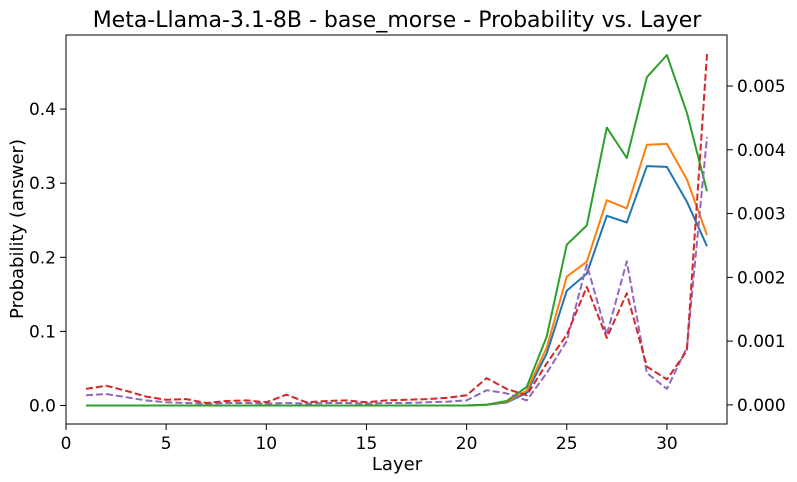 The height and width of the screenshot is (482, 797). Describe the element at coordinates (42, 110) in the screenshot. I see `y-left-tick-label: 0.4` at that location.